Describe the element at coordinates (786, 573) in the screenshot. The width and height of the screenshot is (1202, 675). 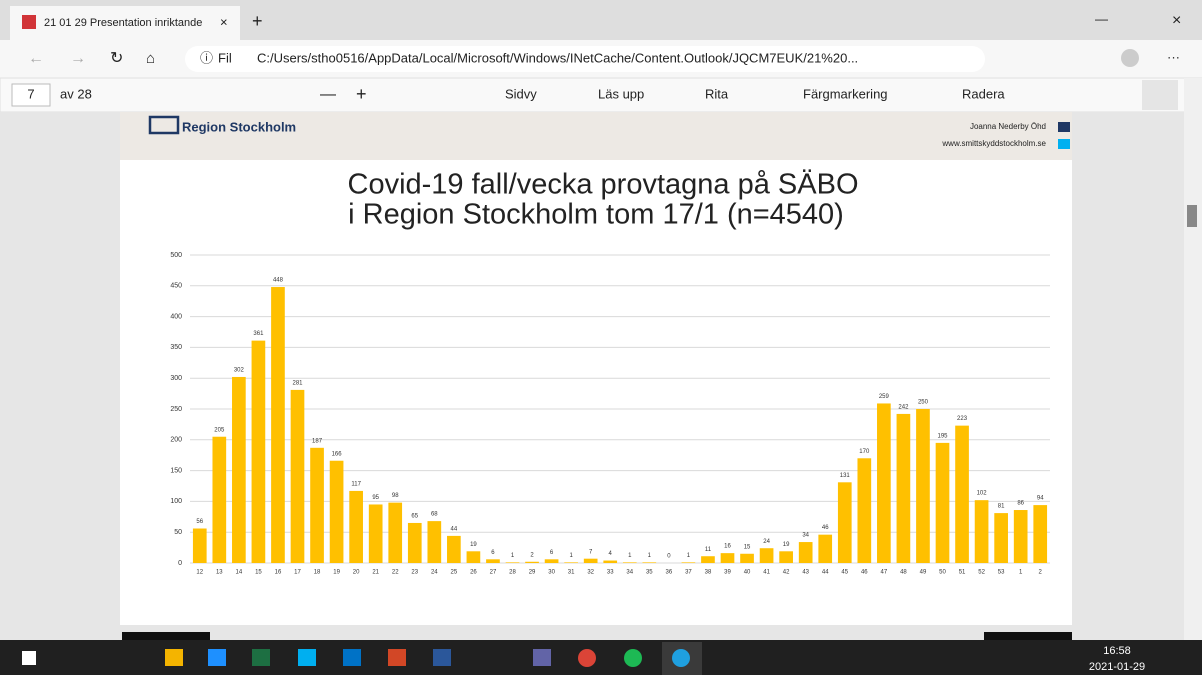
I see `x-tick-label: 42` at that location.